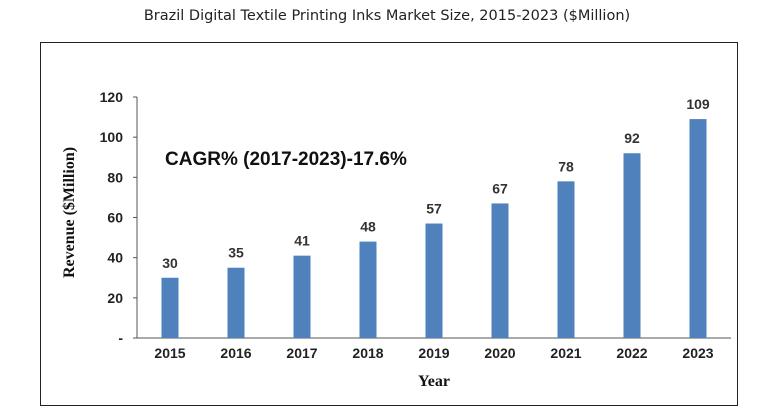 This screenshot has height=415, width=774. I want to click on chart-y-tick-labels: - 20 40 60 80 100 120, so click(112, 217).